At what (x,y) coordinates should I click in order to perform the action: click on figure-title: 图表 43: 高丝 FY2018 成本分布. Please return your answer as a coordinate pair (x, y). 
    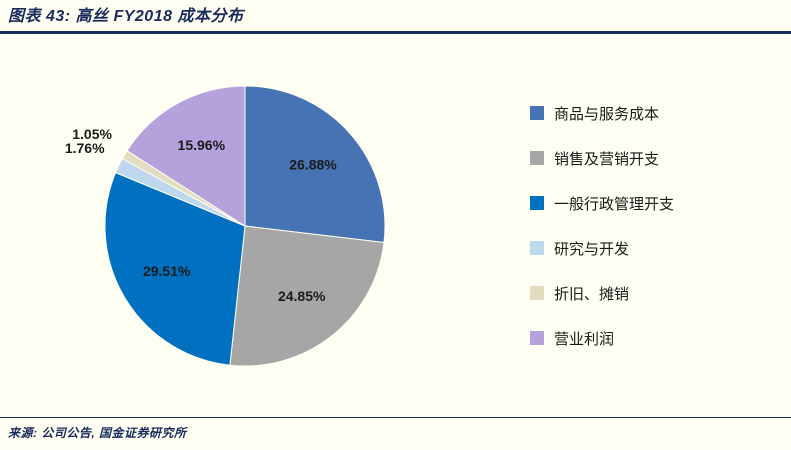
    Looking at the image, I should click on (126, 16).